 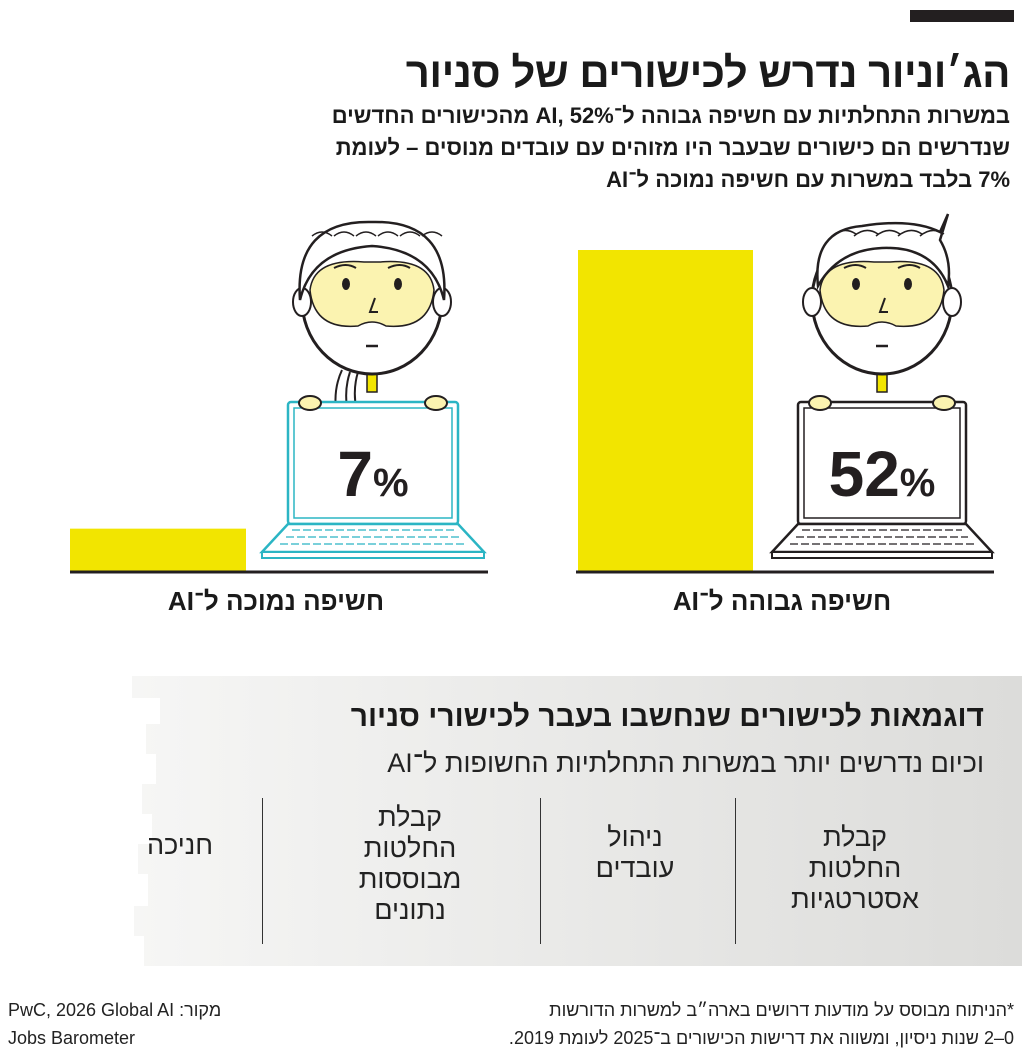 I want to click on figure-low-exposure: 7%, so click(x=373, y=389).